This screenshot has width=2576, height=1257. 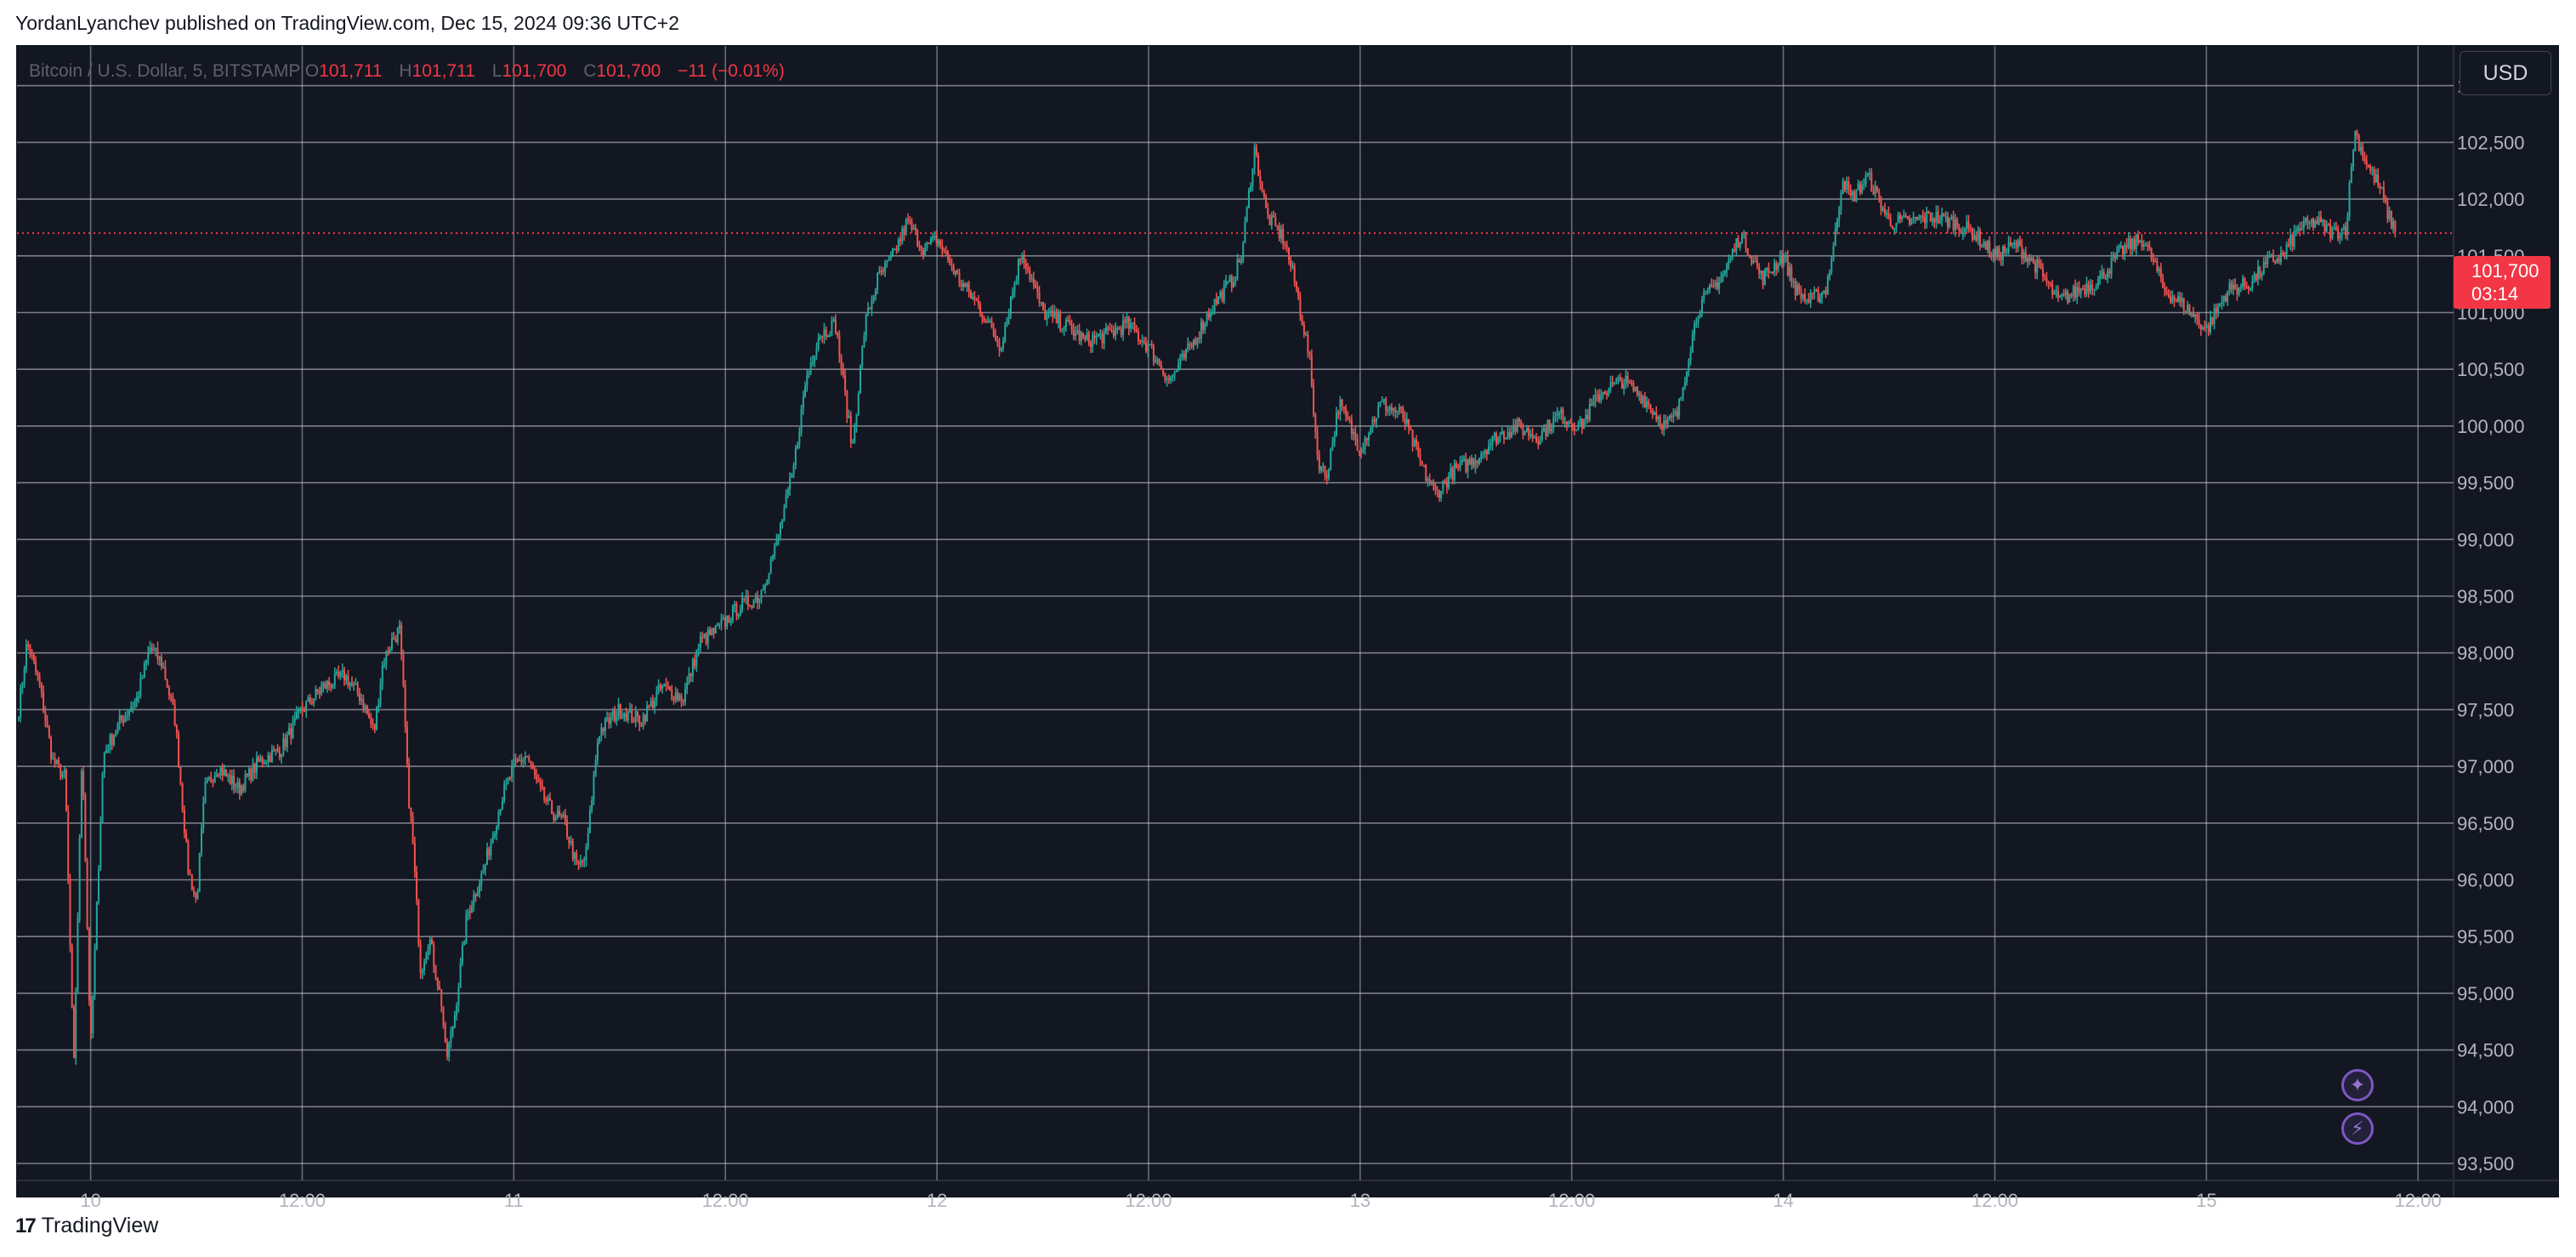 I want to click on low-value: 101,700, so click(x=535, y=71).